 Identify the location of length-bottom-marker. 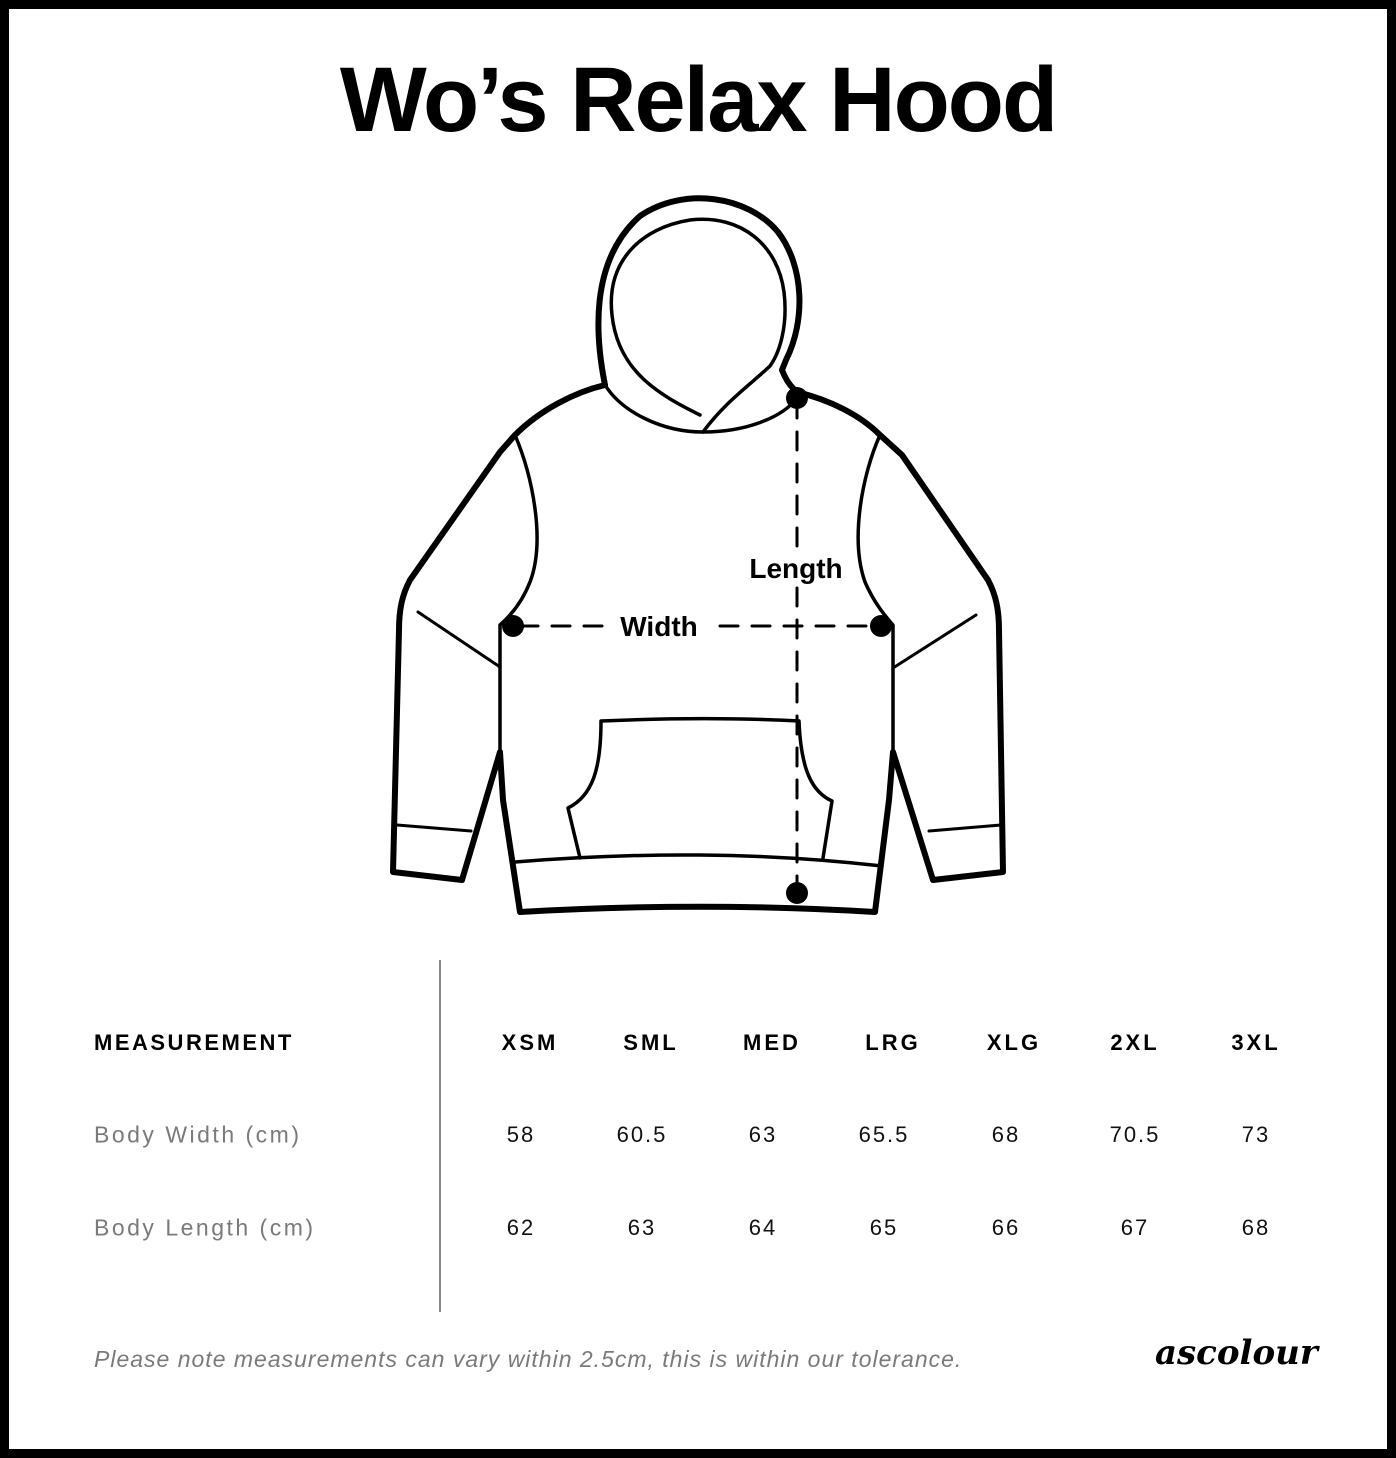
(797, 893).